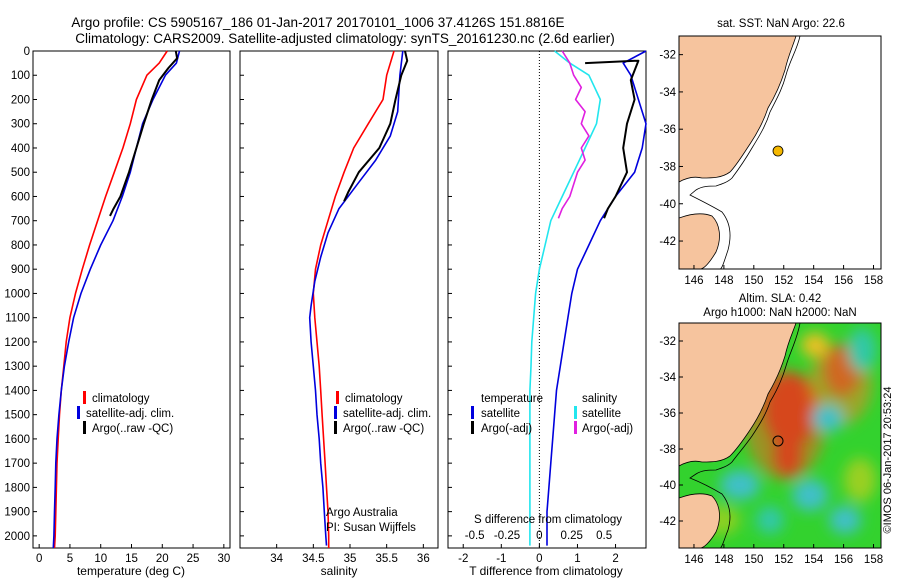 The width and height of the screenshot is (900, 585). What do you see at coordinates (20, 173) in the screenshot?
I see `depth-tick-label: 500` at bounding box center [20, 173].